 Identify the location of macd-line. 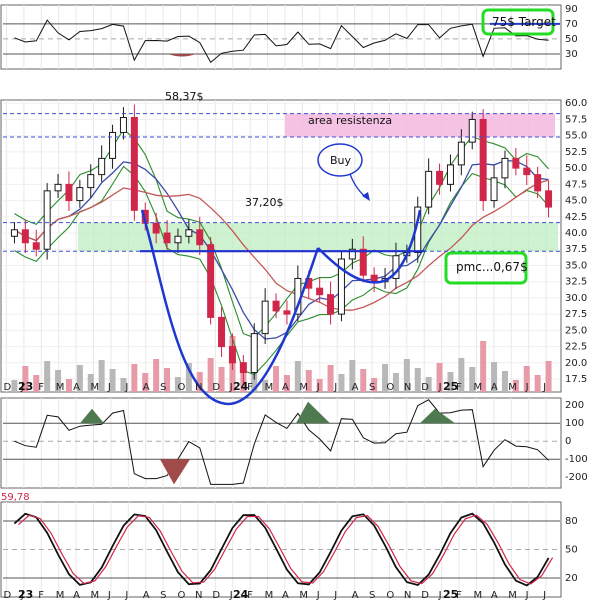
(281, 442).